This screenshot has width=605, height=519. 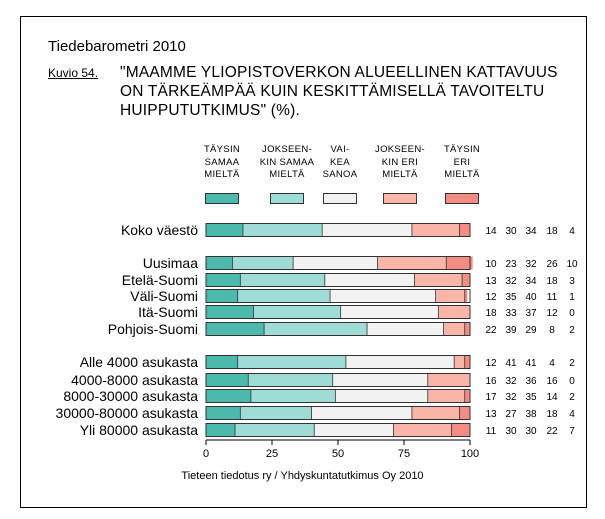 I want to click on data-label: 1, so click(x=572, y=297).